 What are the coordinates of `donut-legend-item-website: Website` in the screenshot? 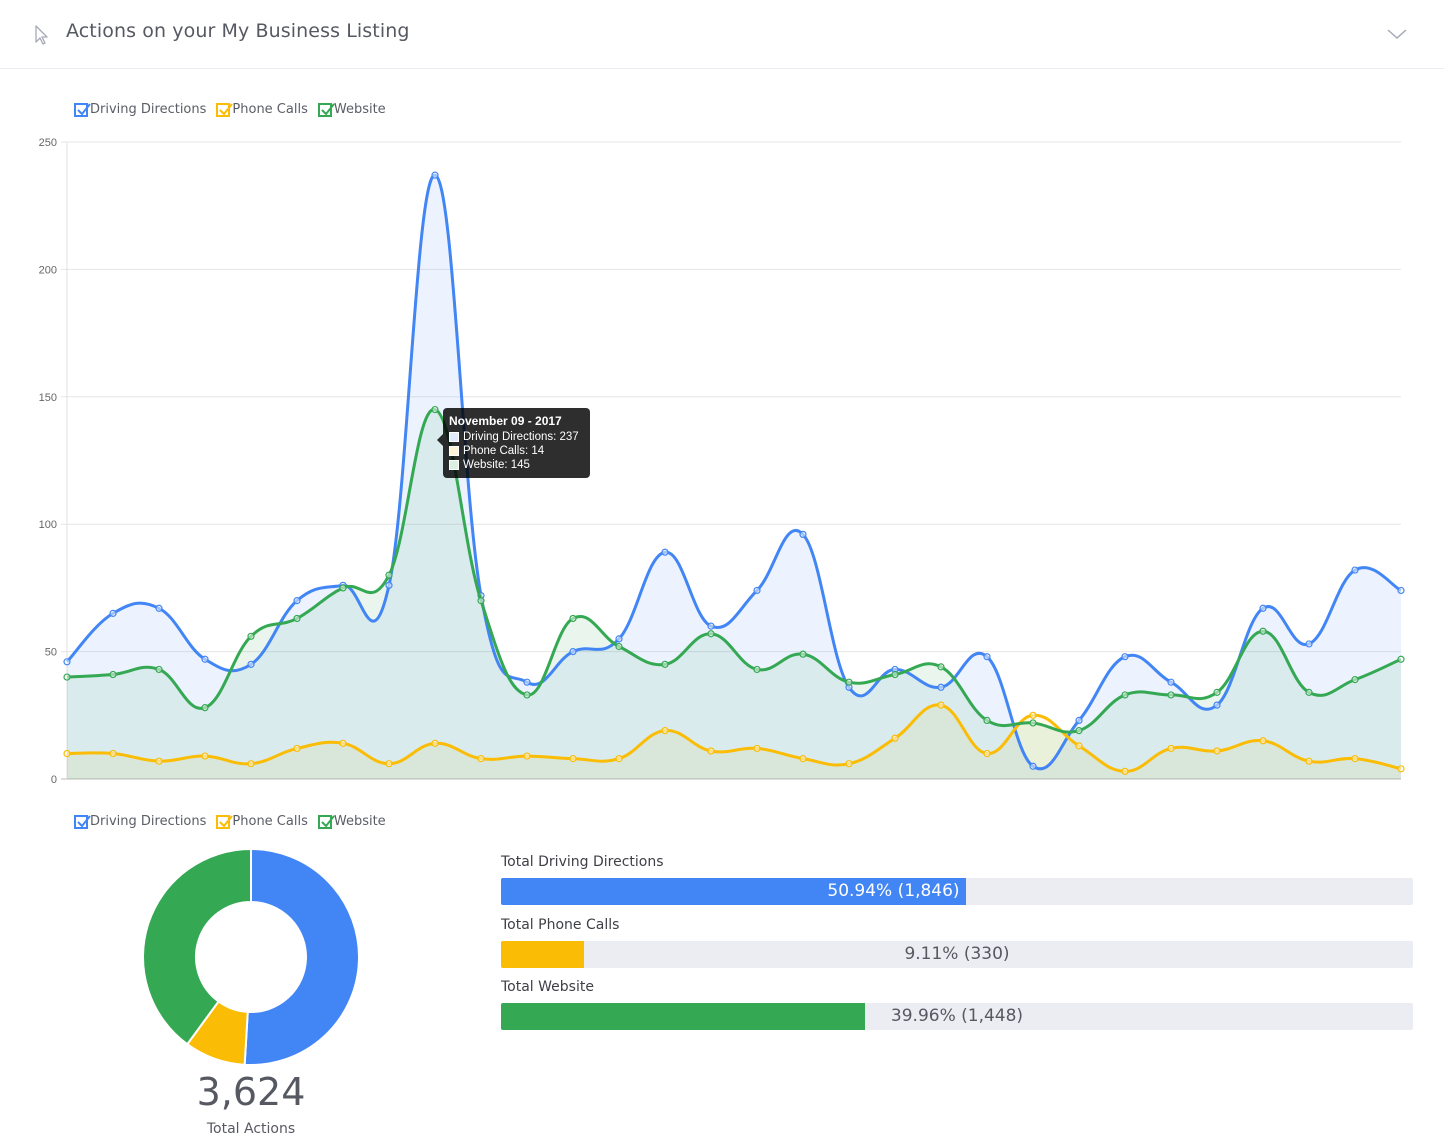 It's located at (351, 821).